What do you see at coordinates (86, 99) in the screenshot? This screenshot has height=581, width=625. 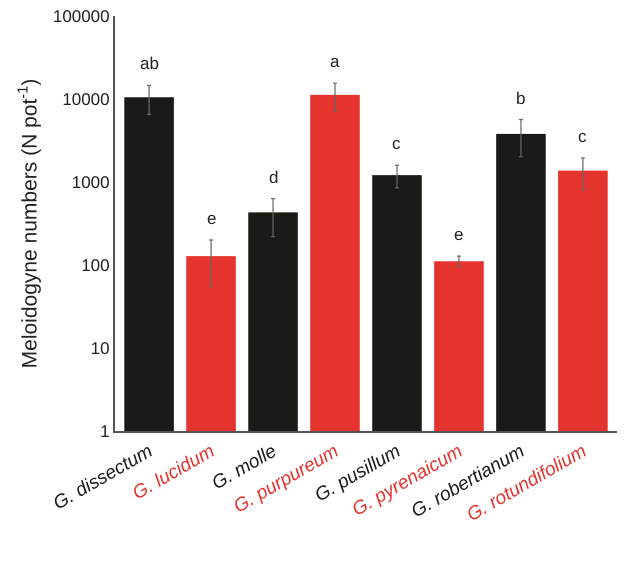 I see `y-tick-label: 10000` at bounding box center [86, 99].